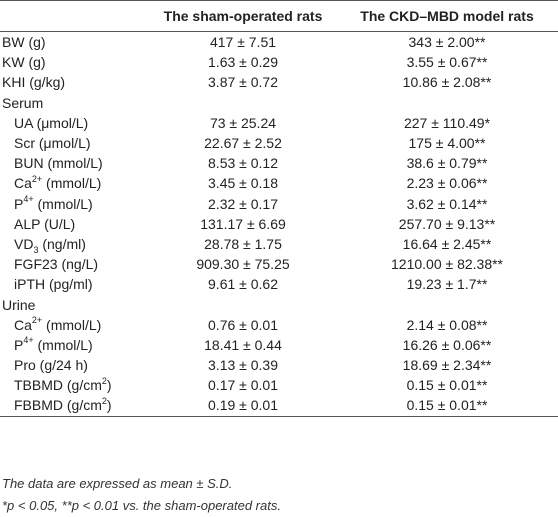 The height and width of the screenshot is (517, 558). Describe the element at coordinates (75, 406) in the screenshot. I see `row-label: FBBMD (g/cm2)` at that location.